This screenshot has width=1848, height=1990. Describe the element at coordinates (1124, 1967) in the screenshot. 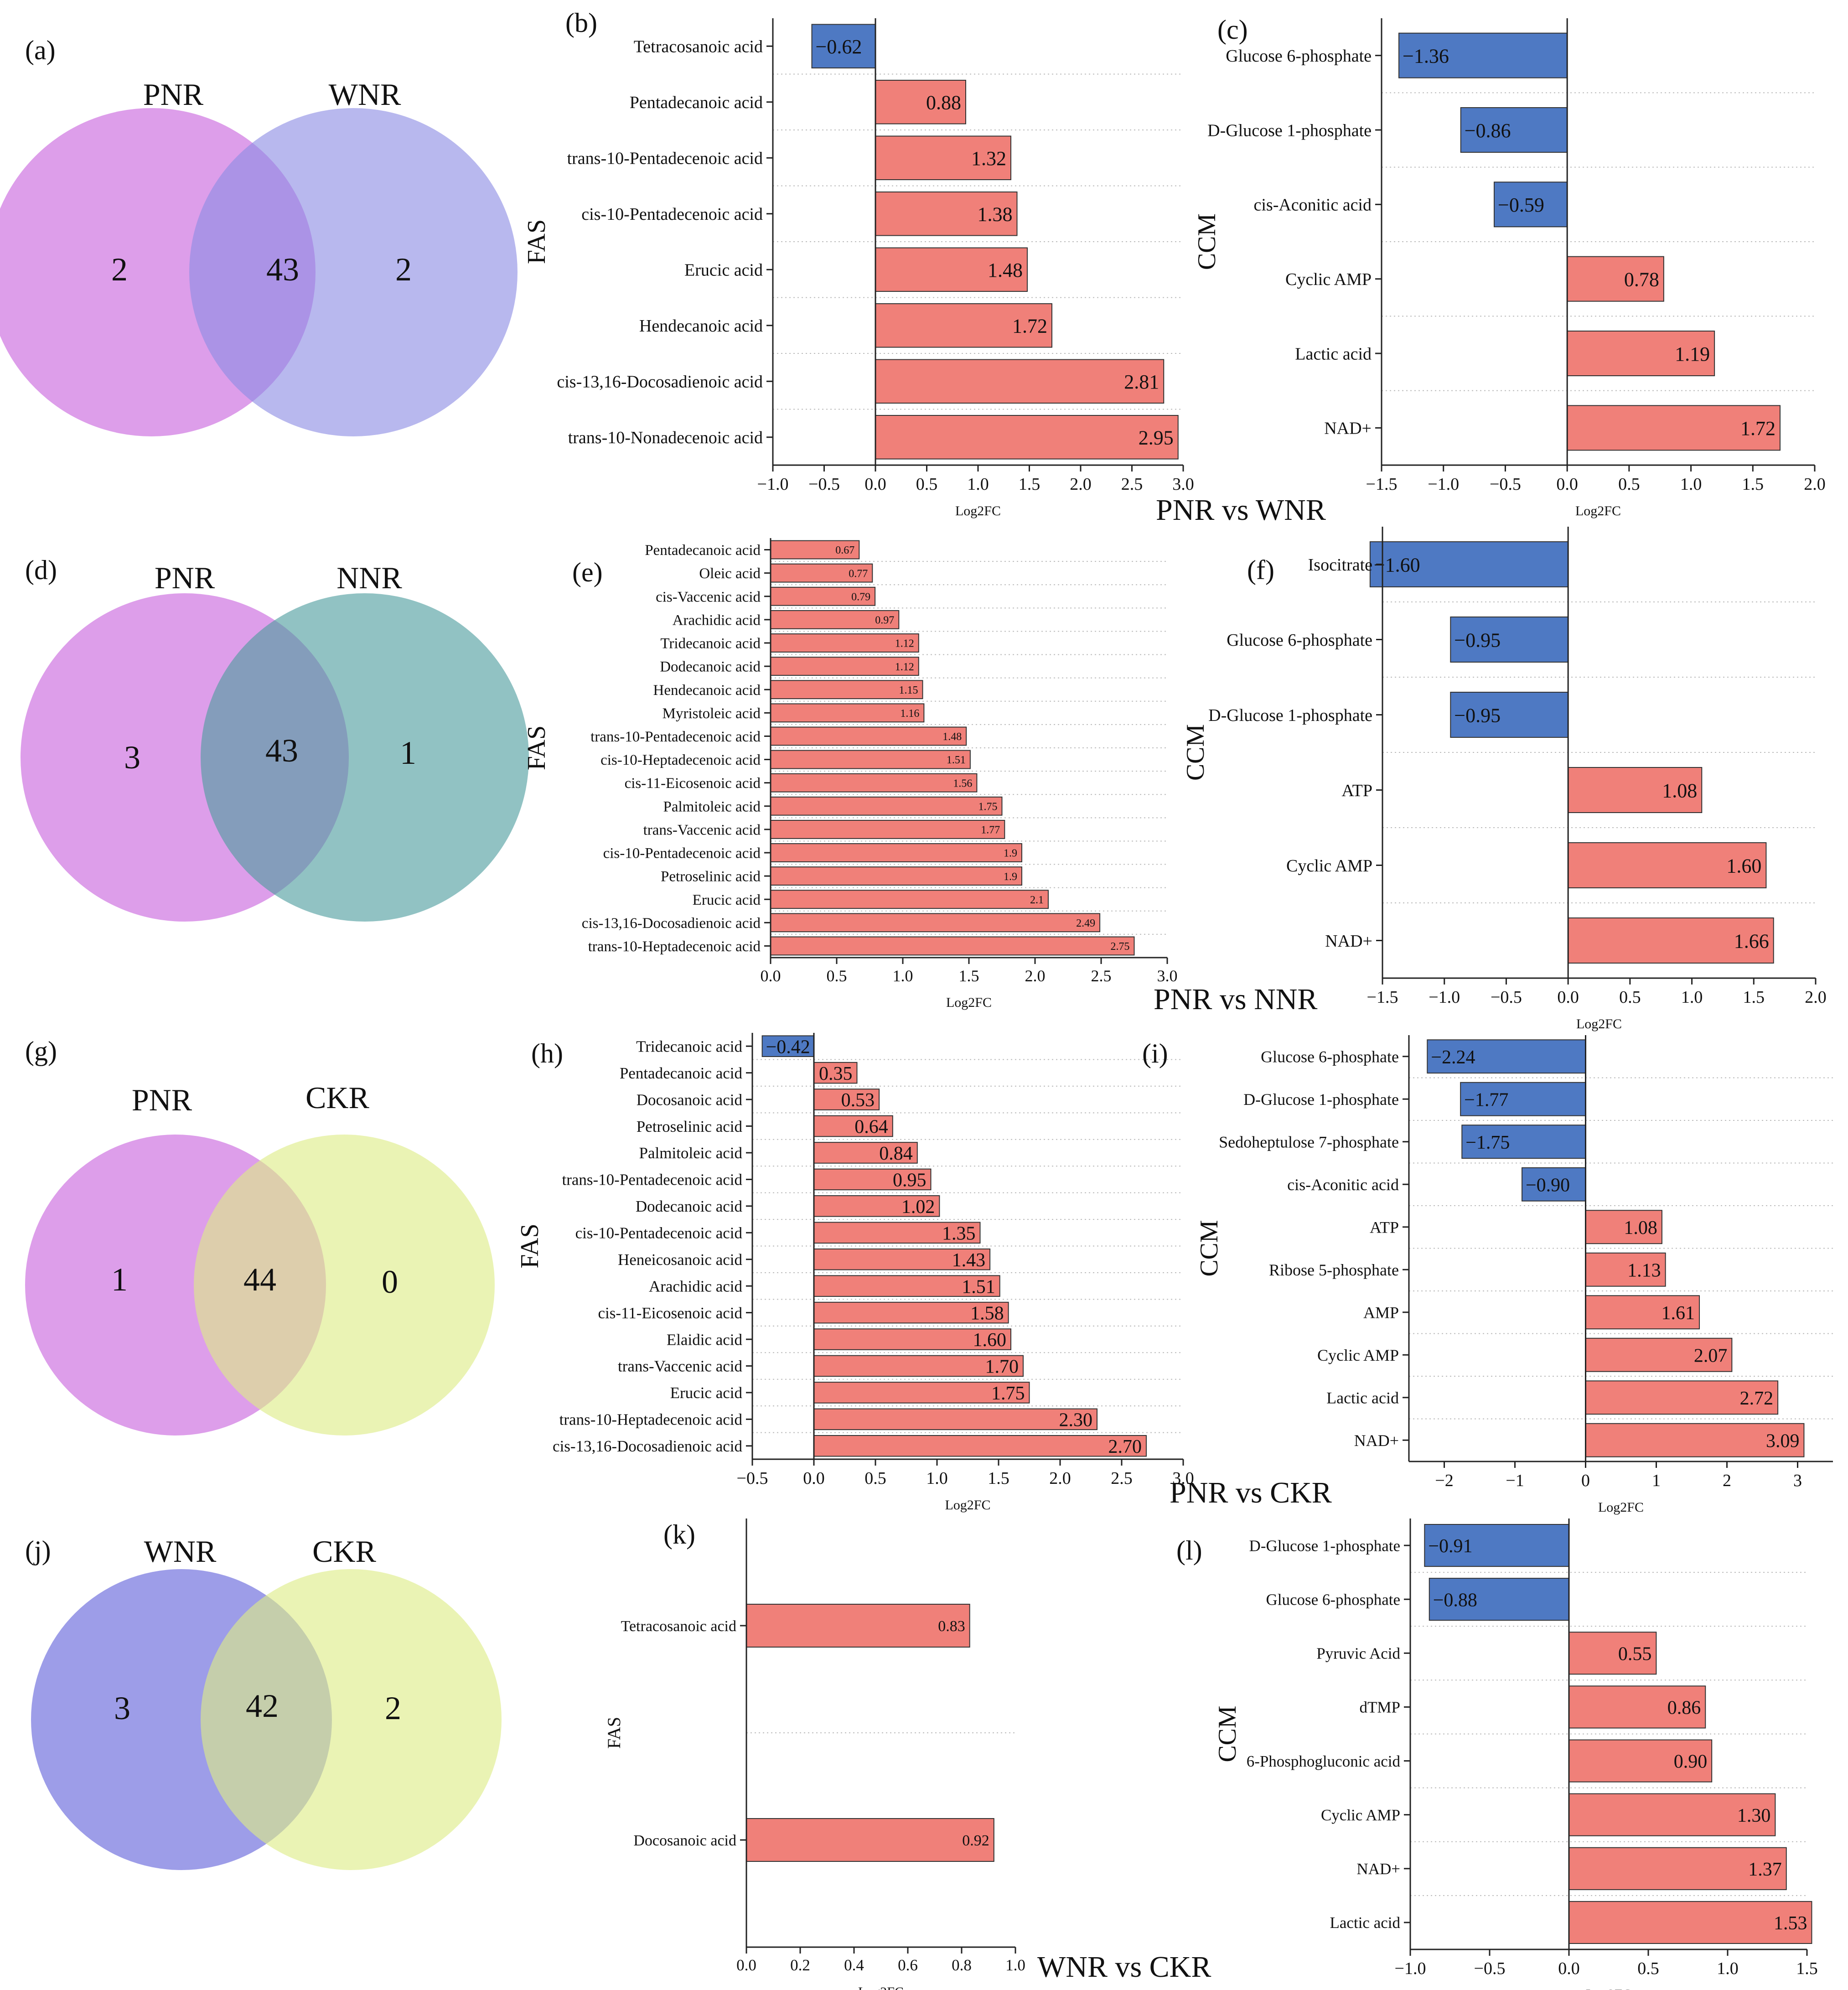

I see `comparison-label-wnr-vs-ckr: WNR vs CKR` at that location.